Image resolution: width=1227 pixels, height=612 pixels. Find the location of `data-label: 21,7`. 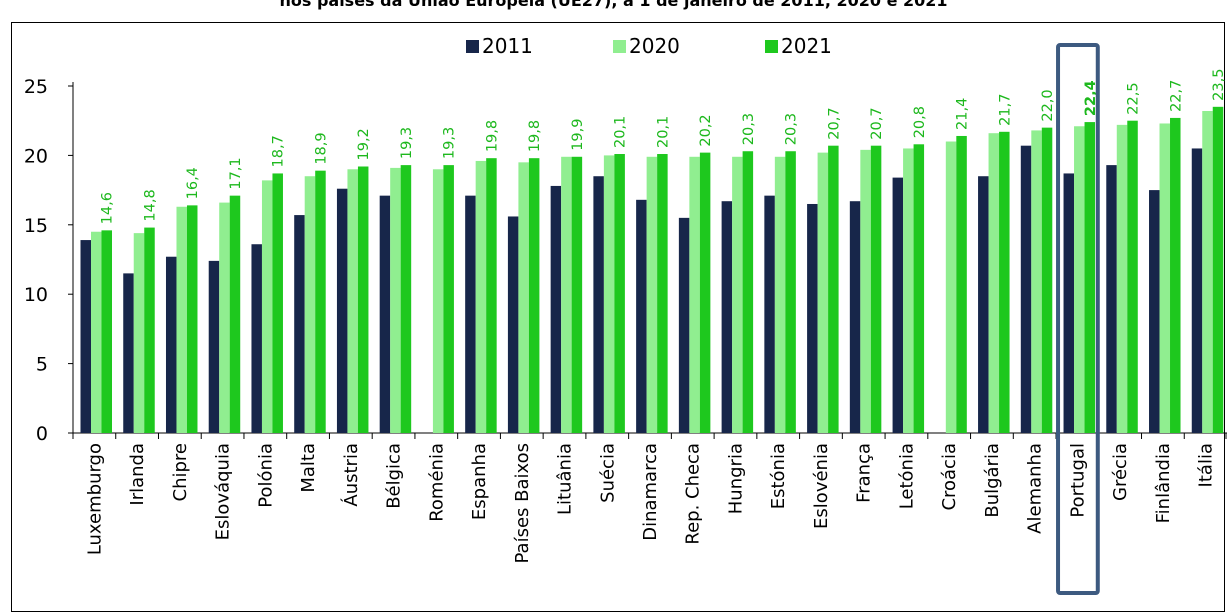

data-label: 21,7 is located at coordinates (1005, 110).